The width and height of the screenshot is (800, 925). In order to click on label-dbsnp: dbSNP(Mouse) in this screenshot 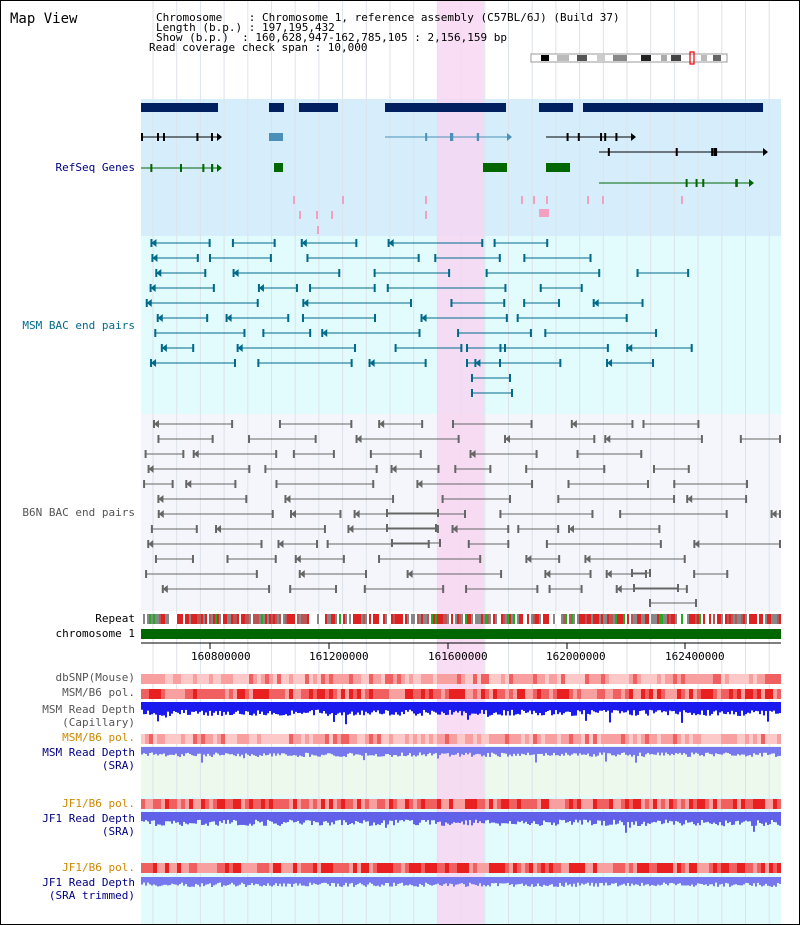, I will do `click(95, 677)`.